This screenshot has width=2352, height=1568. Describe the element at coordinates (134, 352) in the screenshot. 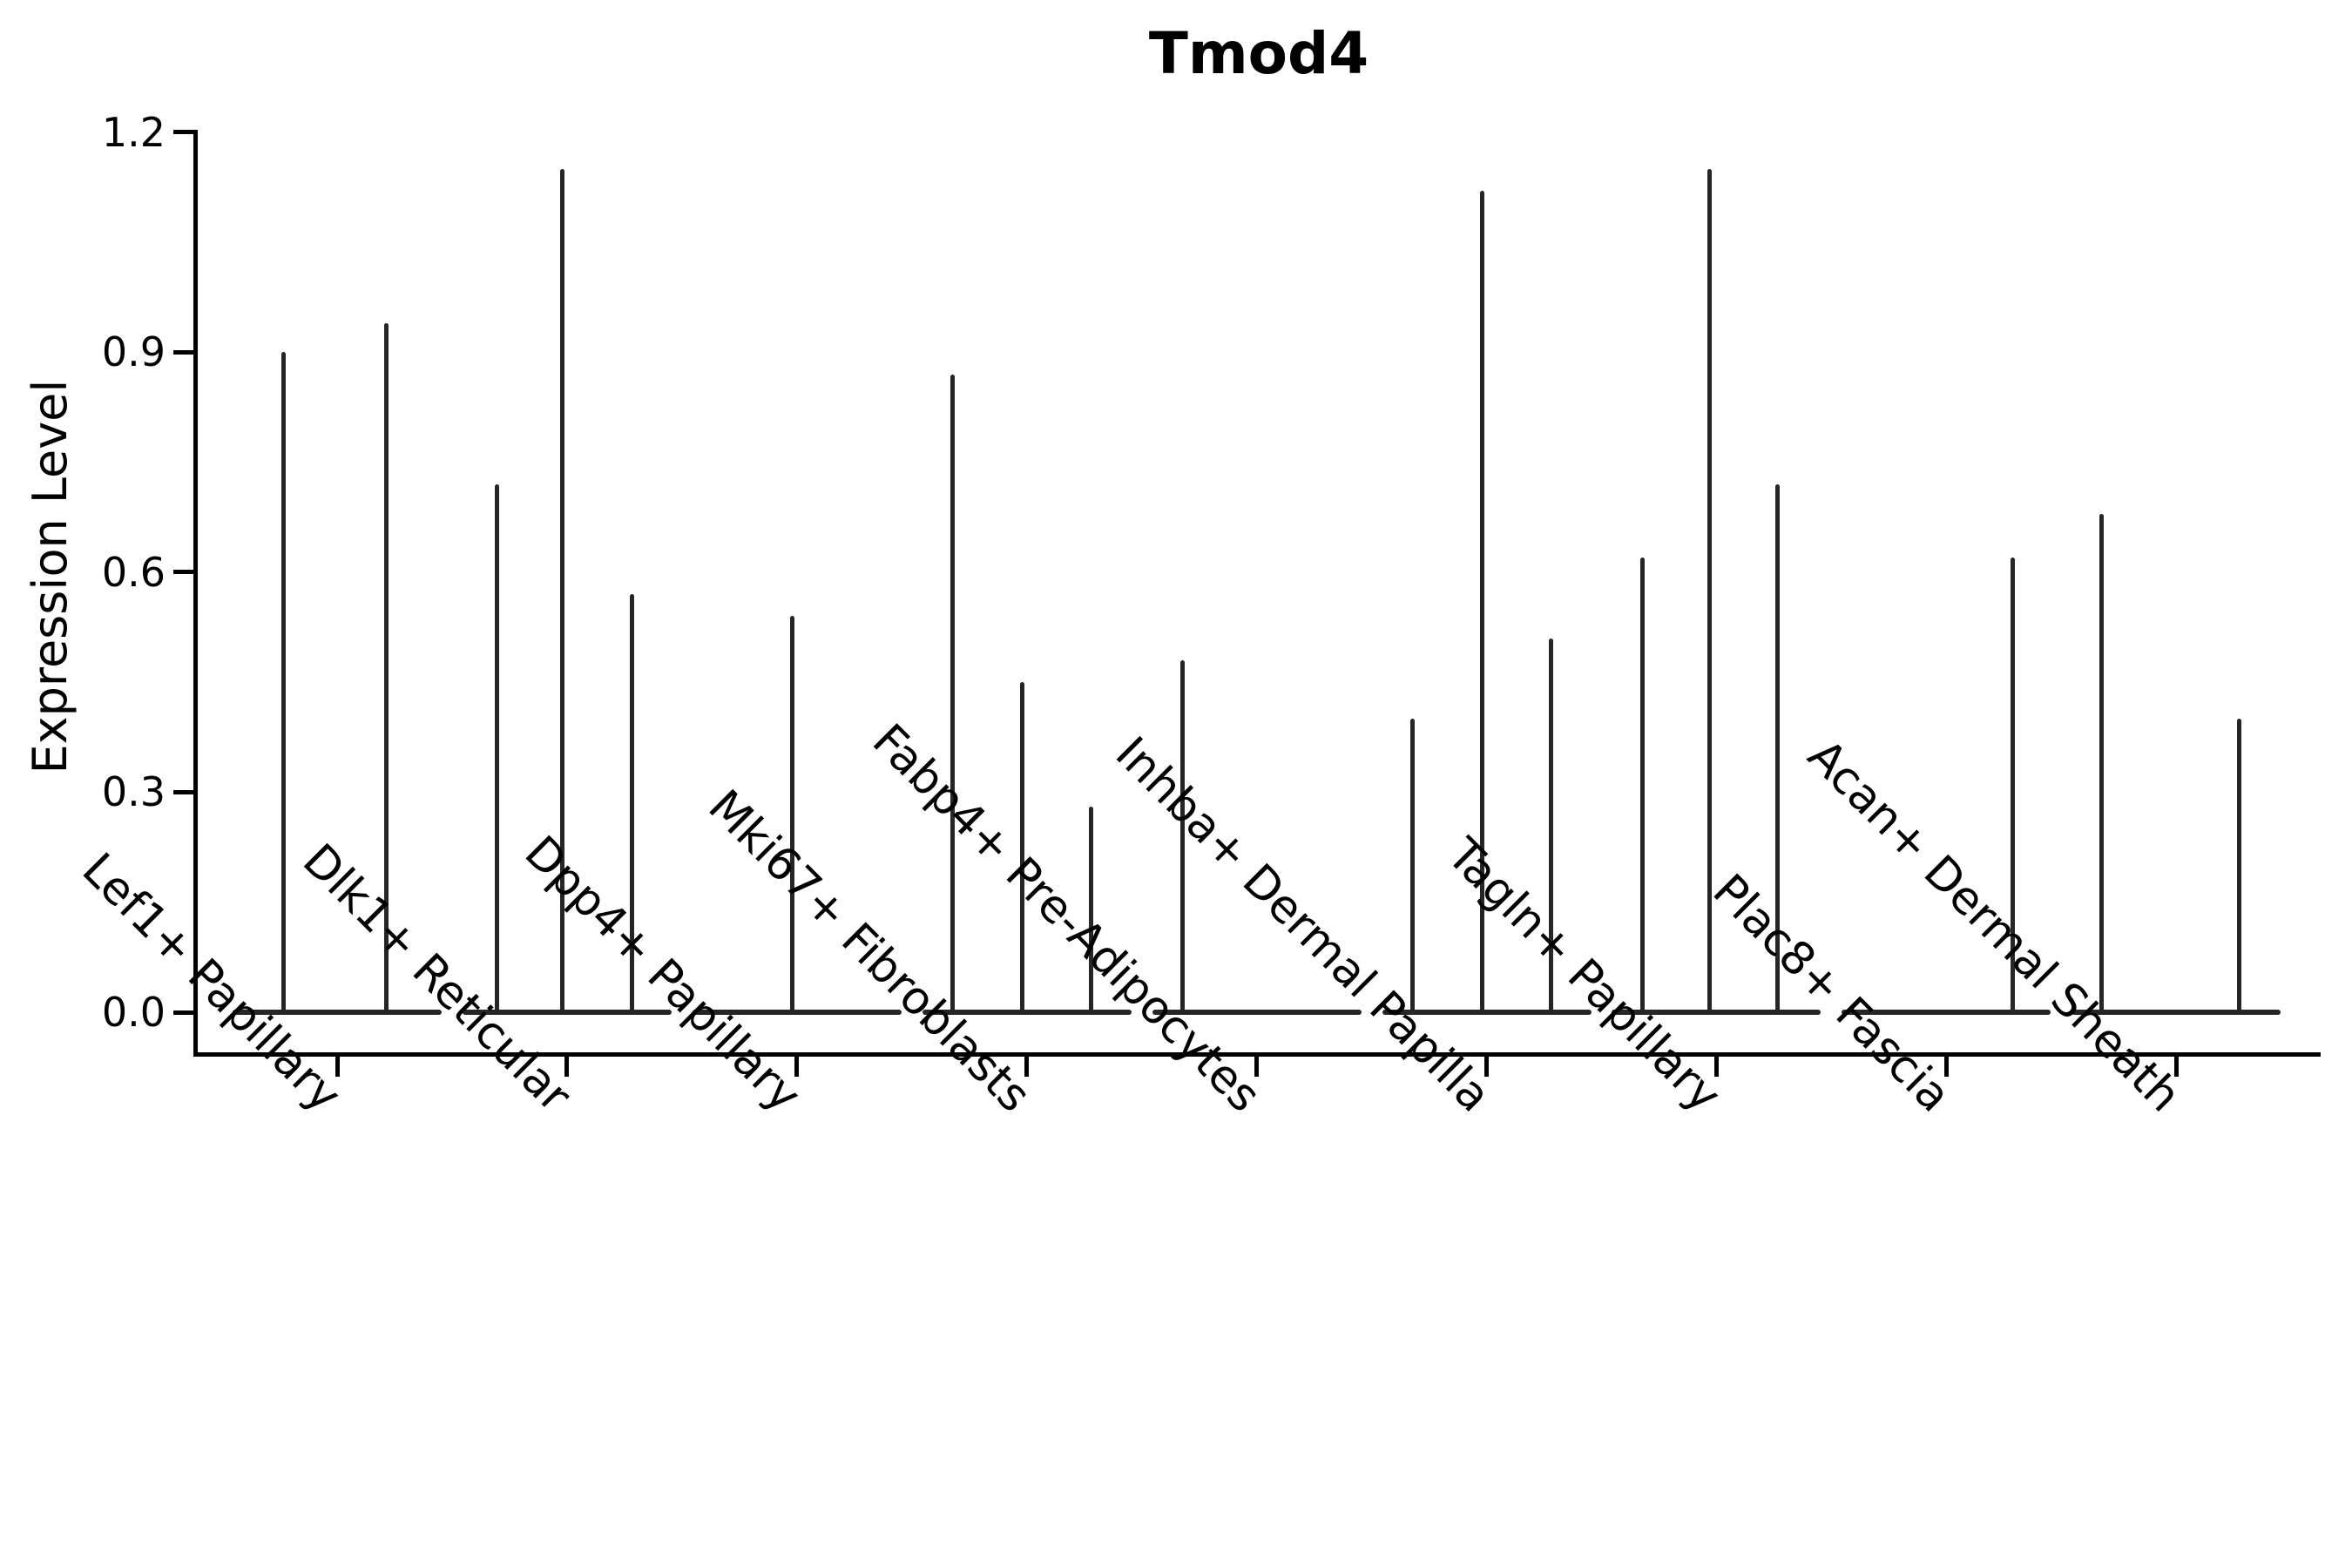

I see `y-tick-label: 0.9` at that location.